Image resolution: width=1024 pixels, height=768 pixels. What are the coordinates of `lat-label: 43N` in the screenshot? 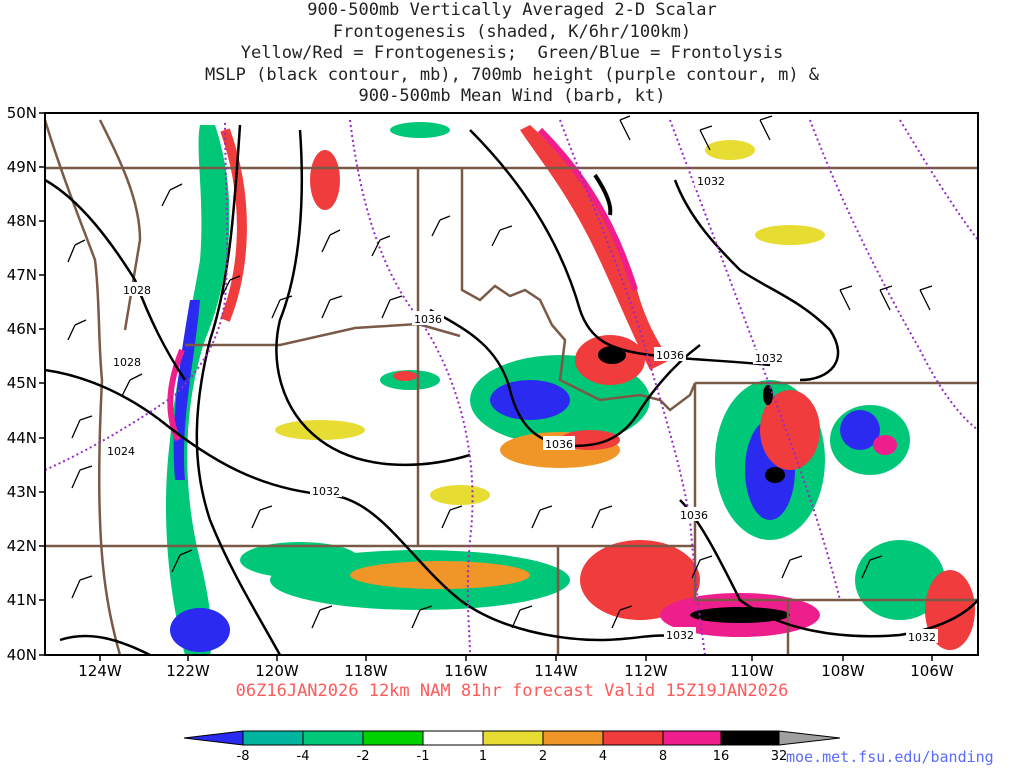 It's located at (22, 492).